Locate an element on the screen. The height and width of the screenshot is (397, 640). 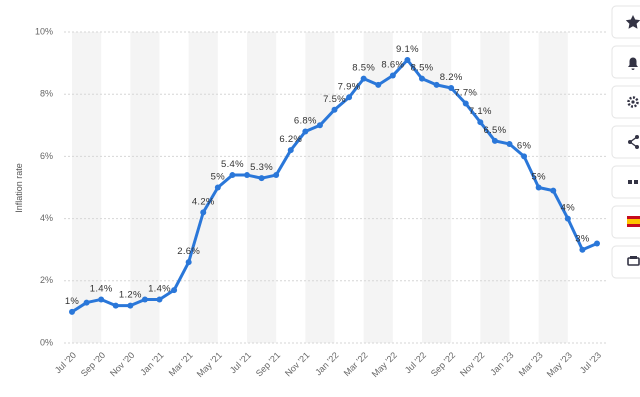
data-label: 8.2% is located at coordinates (451, 77).